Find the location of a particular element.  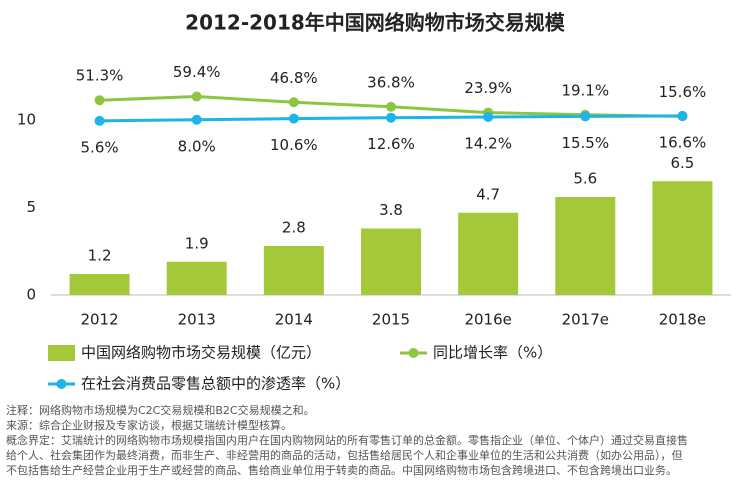

data-label: 4.7 is located at coordinates (488, 194).